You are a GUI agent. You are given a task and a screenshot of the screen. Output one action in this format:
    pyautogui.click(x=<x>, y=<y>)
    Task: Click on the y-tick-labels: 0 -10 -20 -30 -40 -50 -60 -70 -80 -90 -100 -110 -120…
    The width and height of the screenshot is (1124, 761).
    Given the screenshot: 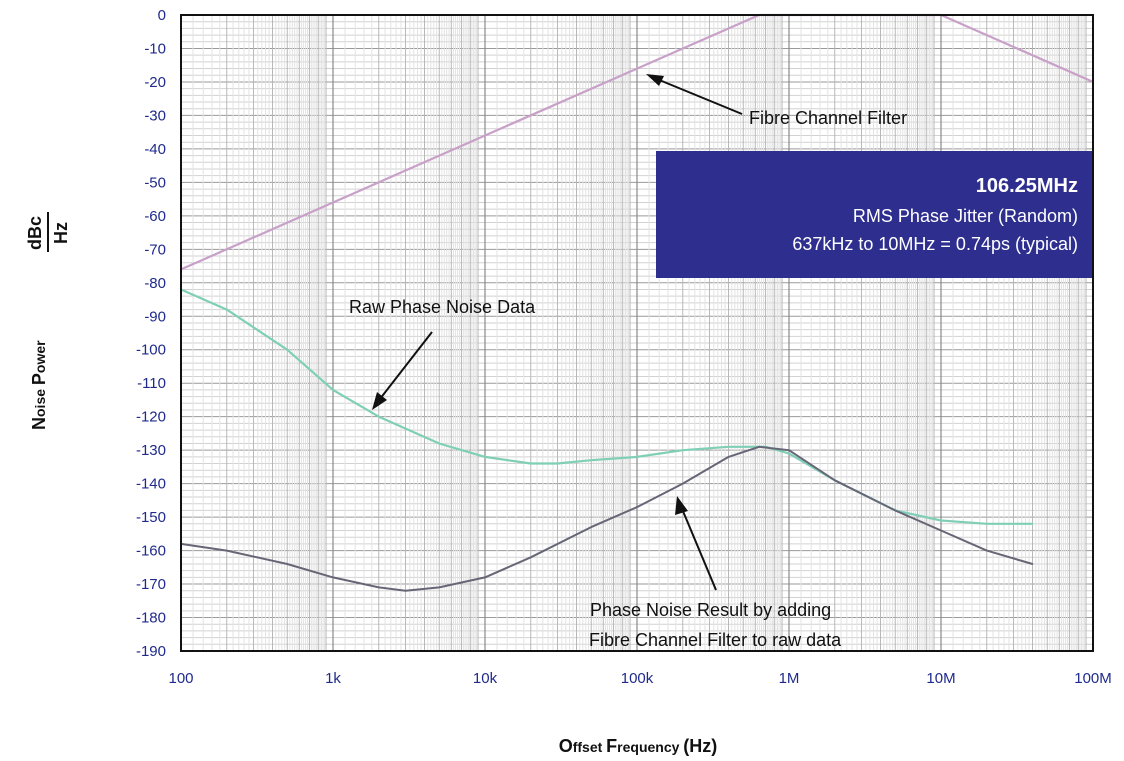 What is the action you would take?
    pyautogui.click(x=151, y=333)
    